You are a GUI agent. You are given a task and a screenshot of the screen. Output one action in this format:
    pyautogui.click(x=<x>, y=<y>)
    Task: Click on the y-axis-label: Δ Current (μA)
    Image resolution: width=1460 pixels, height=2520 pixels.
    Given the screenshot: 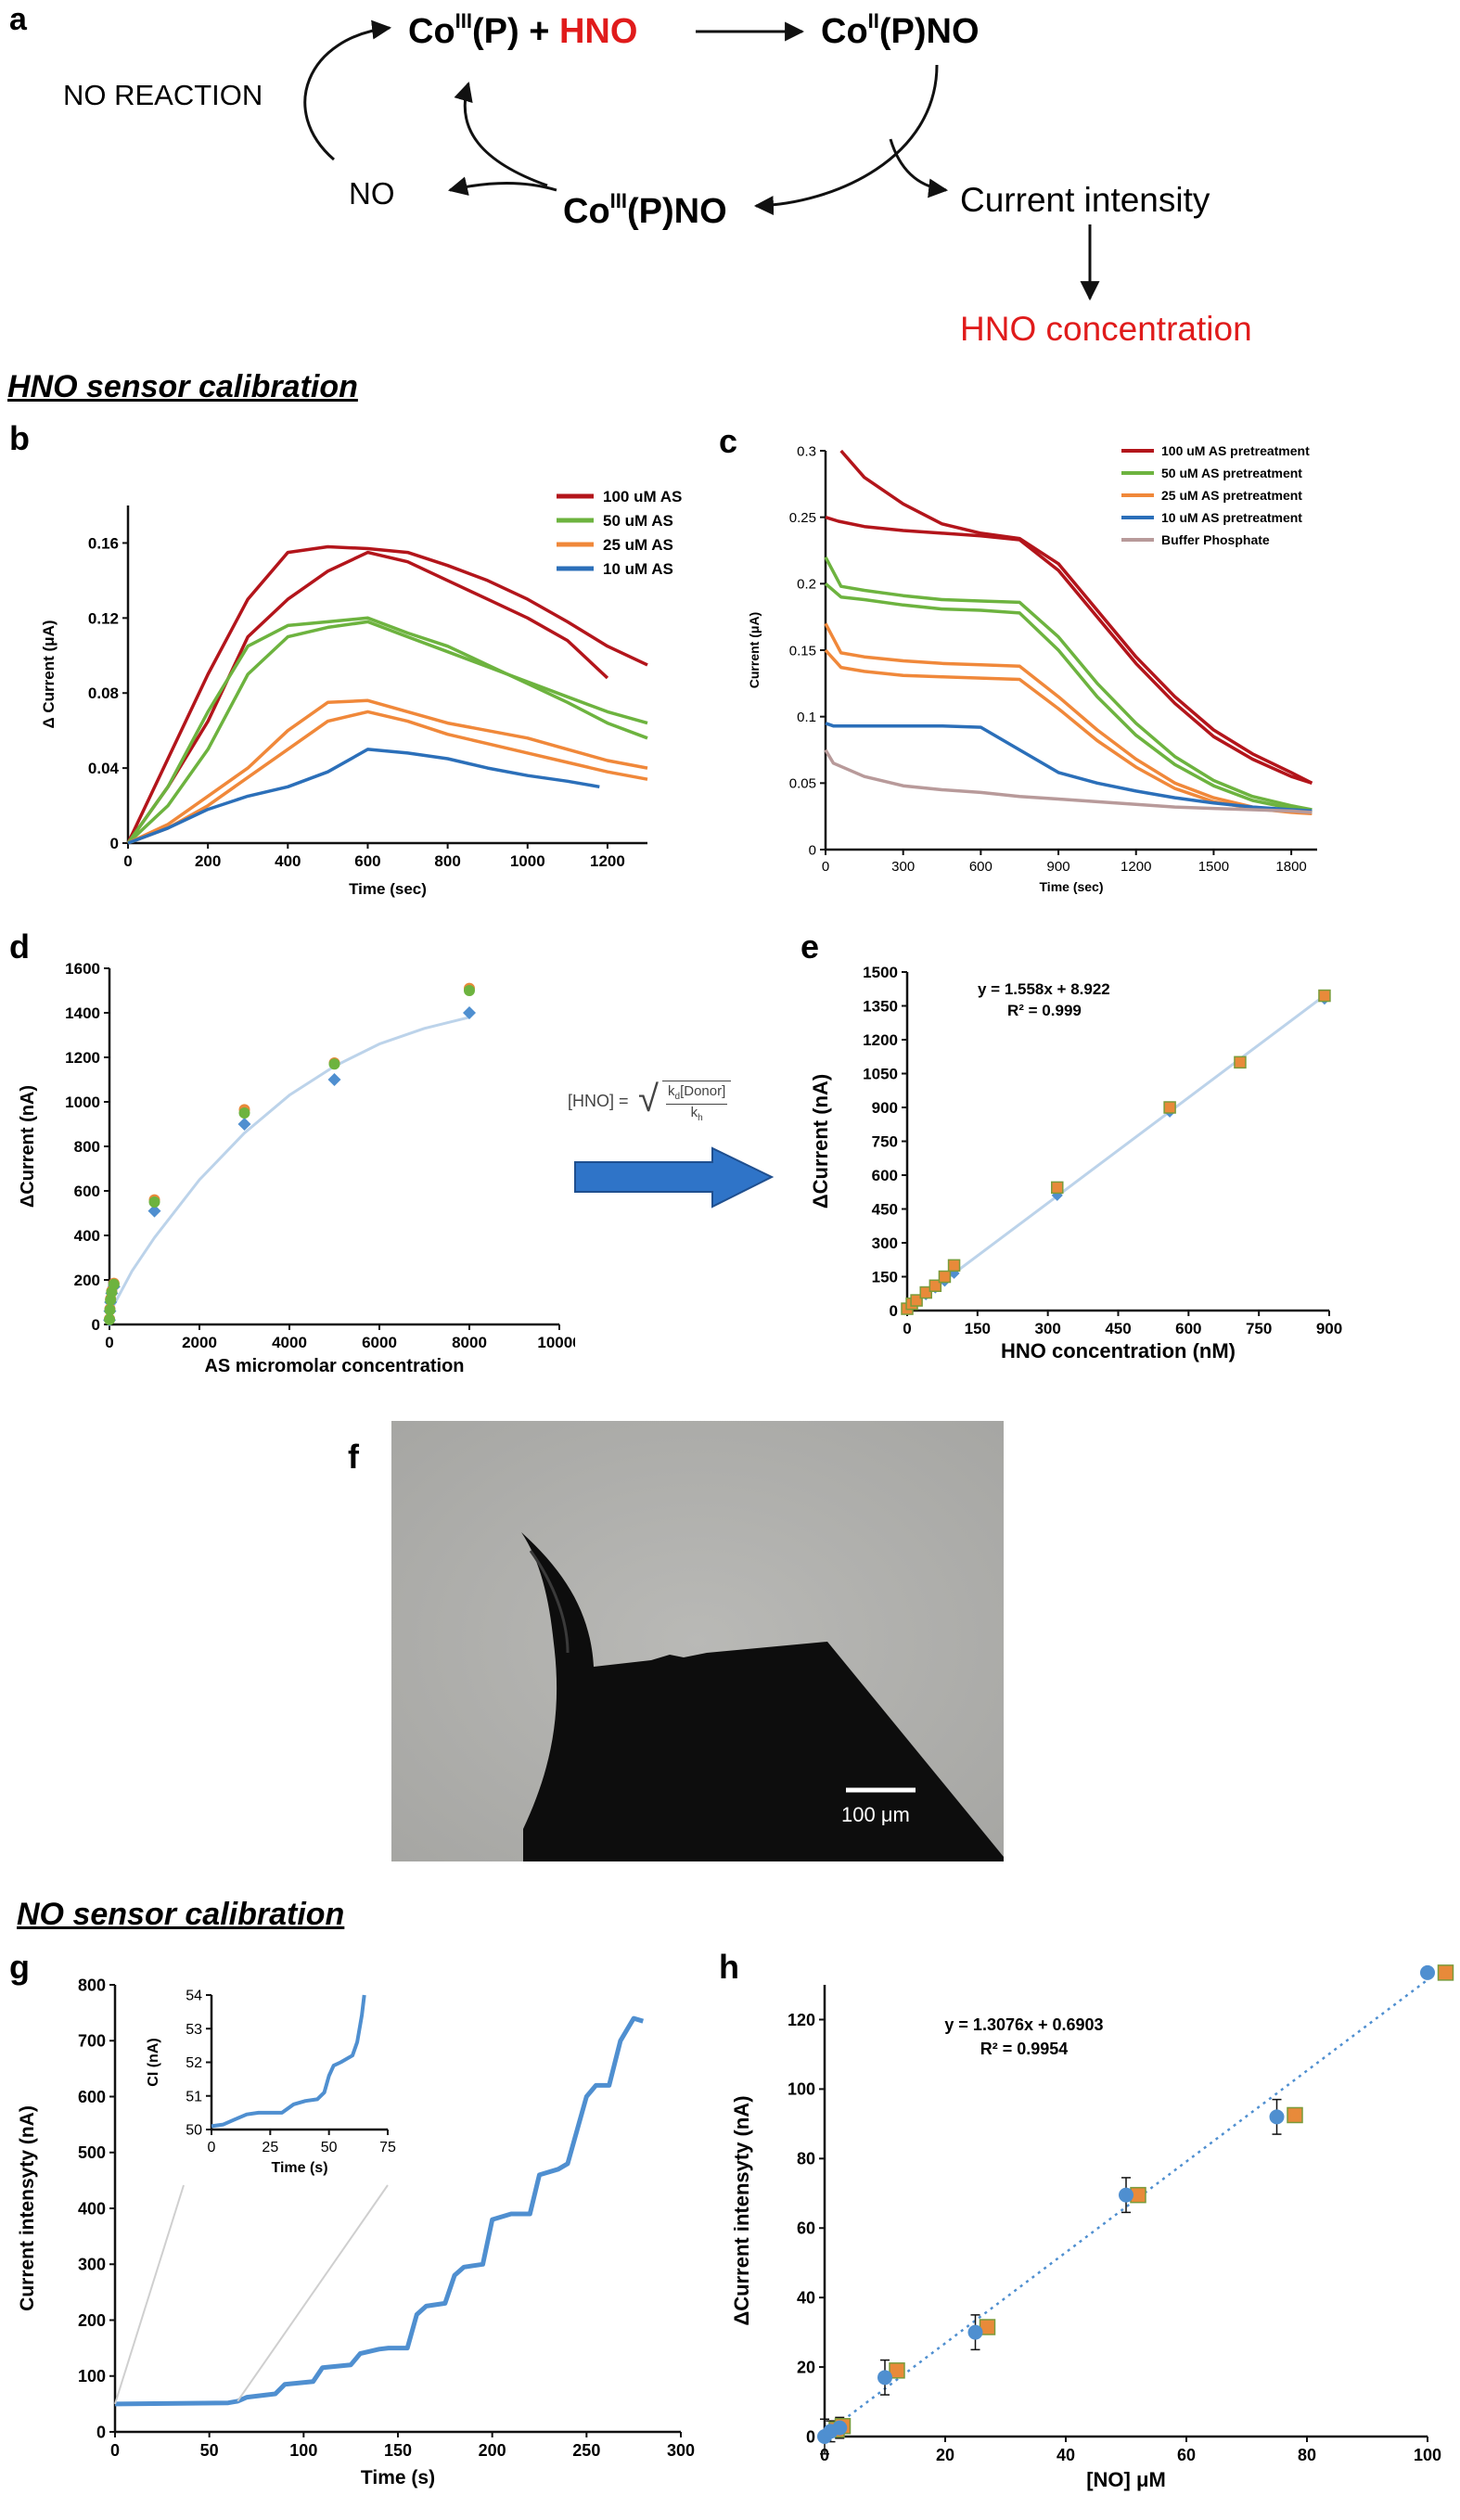 What is the action you would take?
    pyautogui.click(x=49, y=674)
    